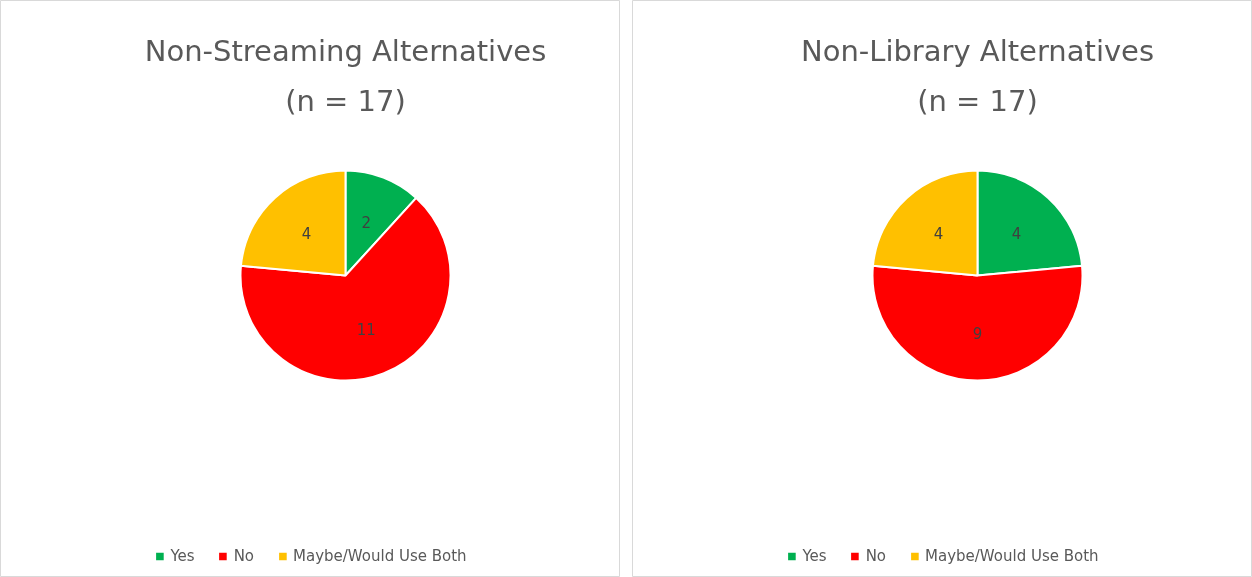 This screenshot has width=1252, height=577. Describe the element at coordinates (977, 334) in the screenshot. I see `data-label: 9` at that location.